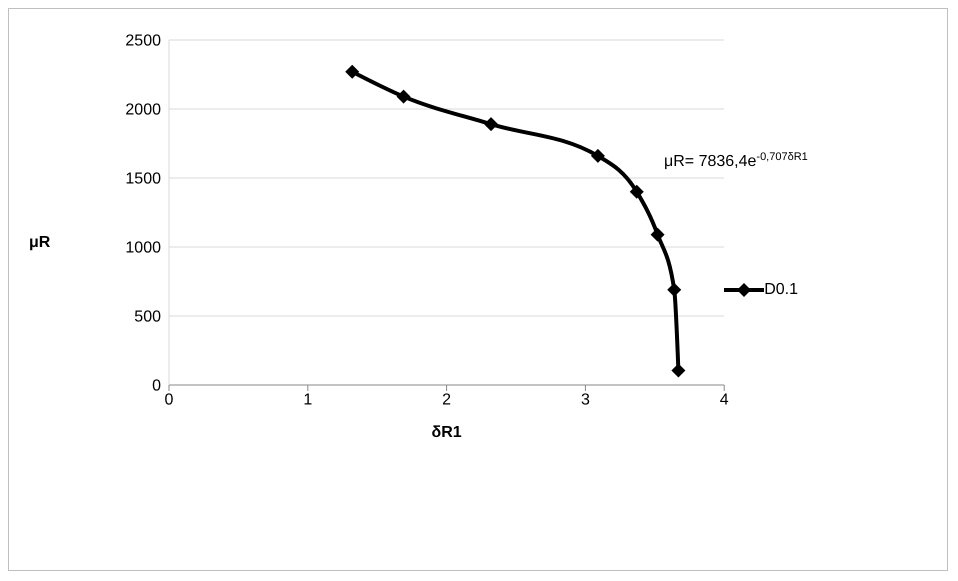  Describe the element at coordinates (781, 289) in the screenshot. I see `legend-label: D0.1` at that location.